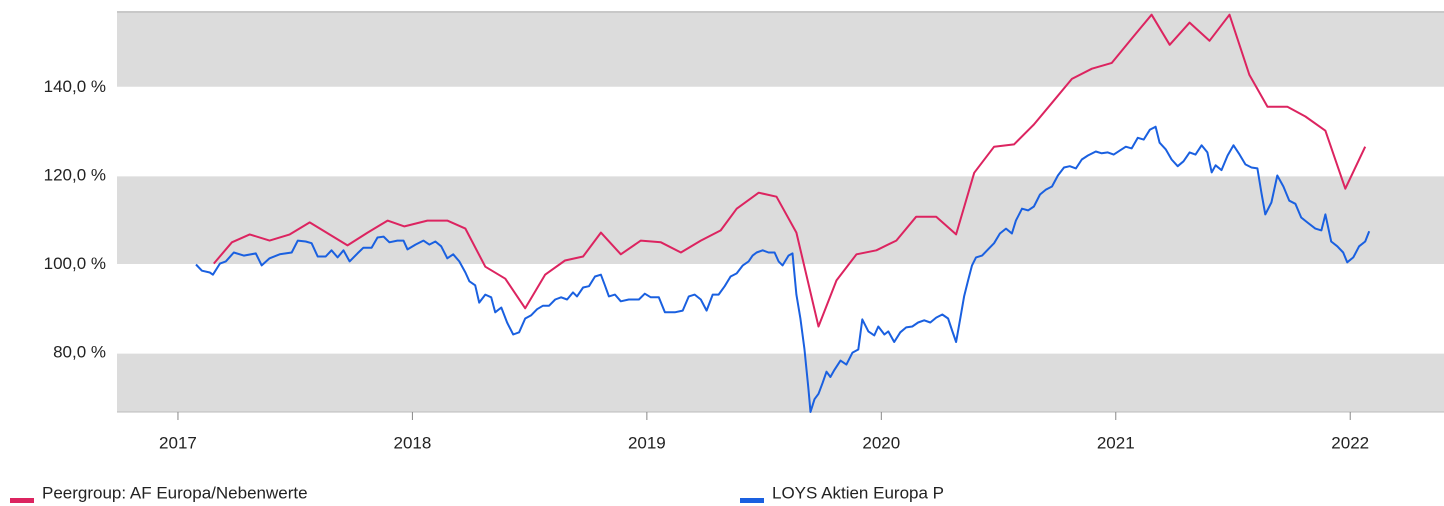 This screenshot has width=1444, height=506. What do you see at coordinates (881, 442) in the screenshot?
I see `x-tick-label: 2020` at bounding box center [881, 442].